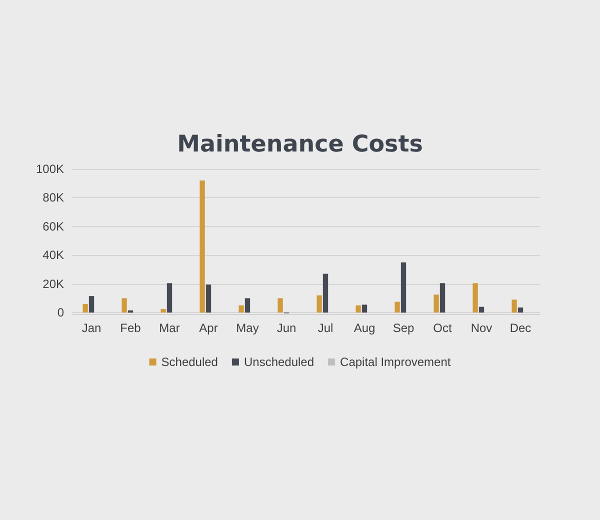 The width and height of the screenshot is (600, 520). What do you see at coordinates (396, 362) in the screenshot?
I see `legend-label: Capital Improvement` at bounding box center [396, 362].